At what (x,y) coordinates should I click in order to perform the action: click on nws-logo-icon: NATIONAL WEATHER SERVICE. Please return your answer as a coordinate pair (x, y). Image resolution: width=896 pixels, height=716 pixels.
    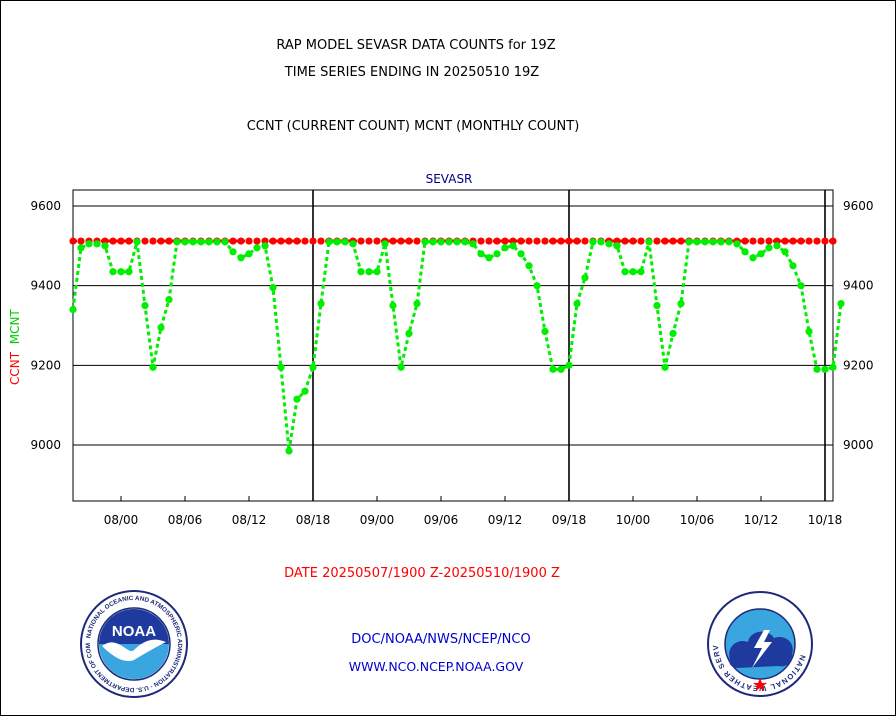
    Looking at the image, I should click on (759, 643).